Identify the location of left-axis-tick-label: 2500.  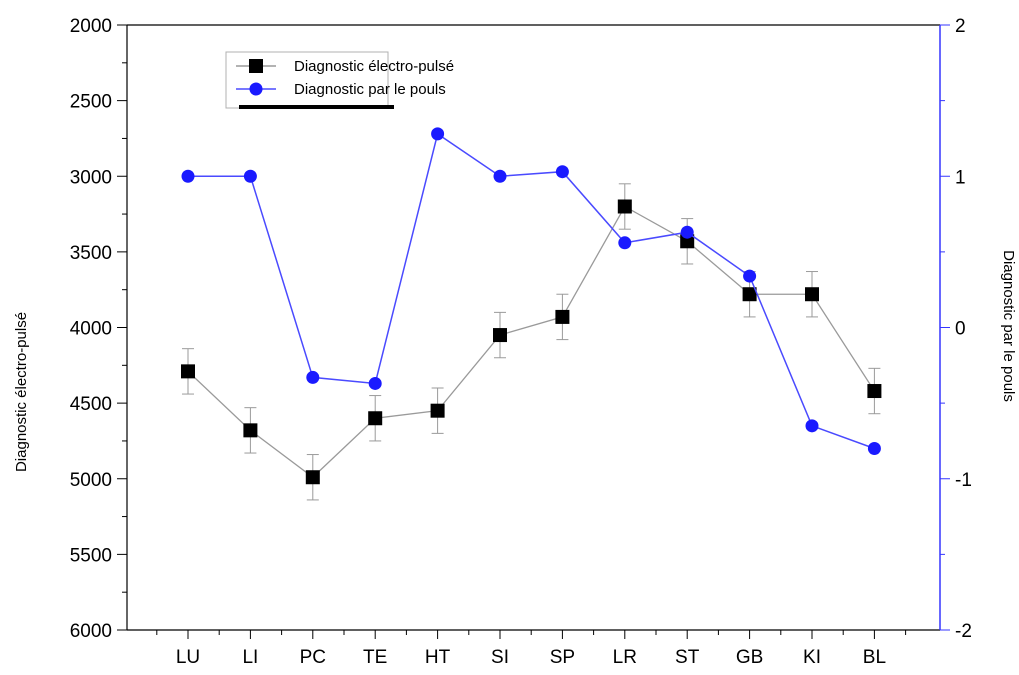
(91, 102).